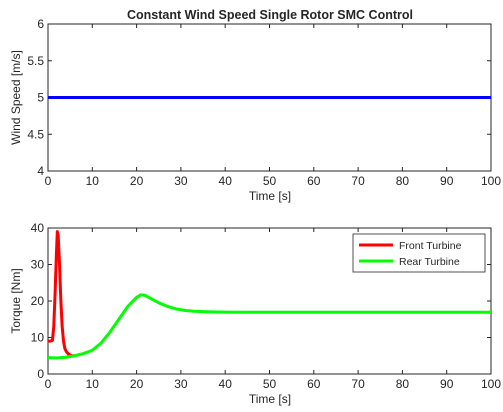  What do you see at coordinates (429, 262) in the screenshot?
I see `legend-label: Rear Turbine` at bounding box center [429, 262].